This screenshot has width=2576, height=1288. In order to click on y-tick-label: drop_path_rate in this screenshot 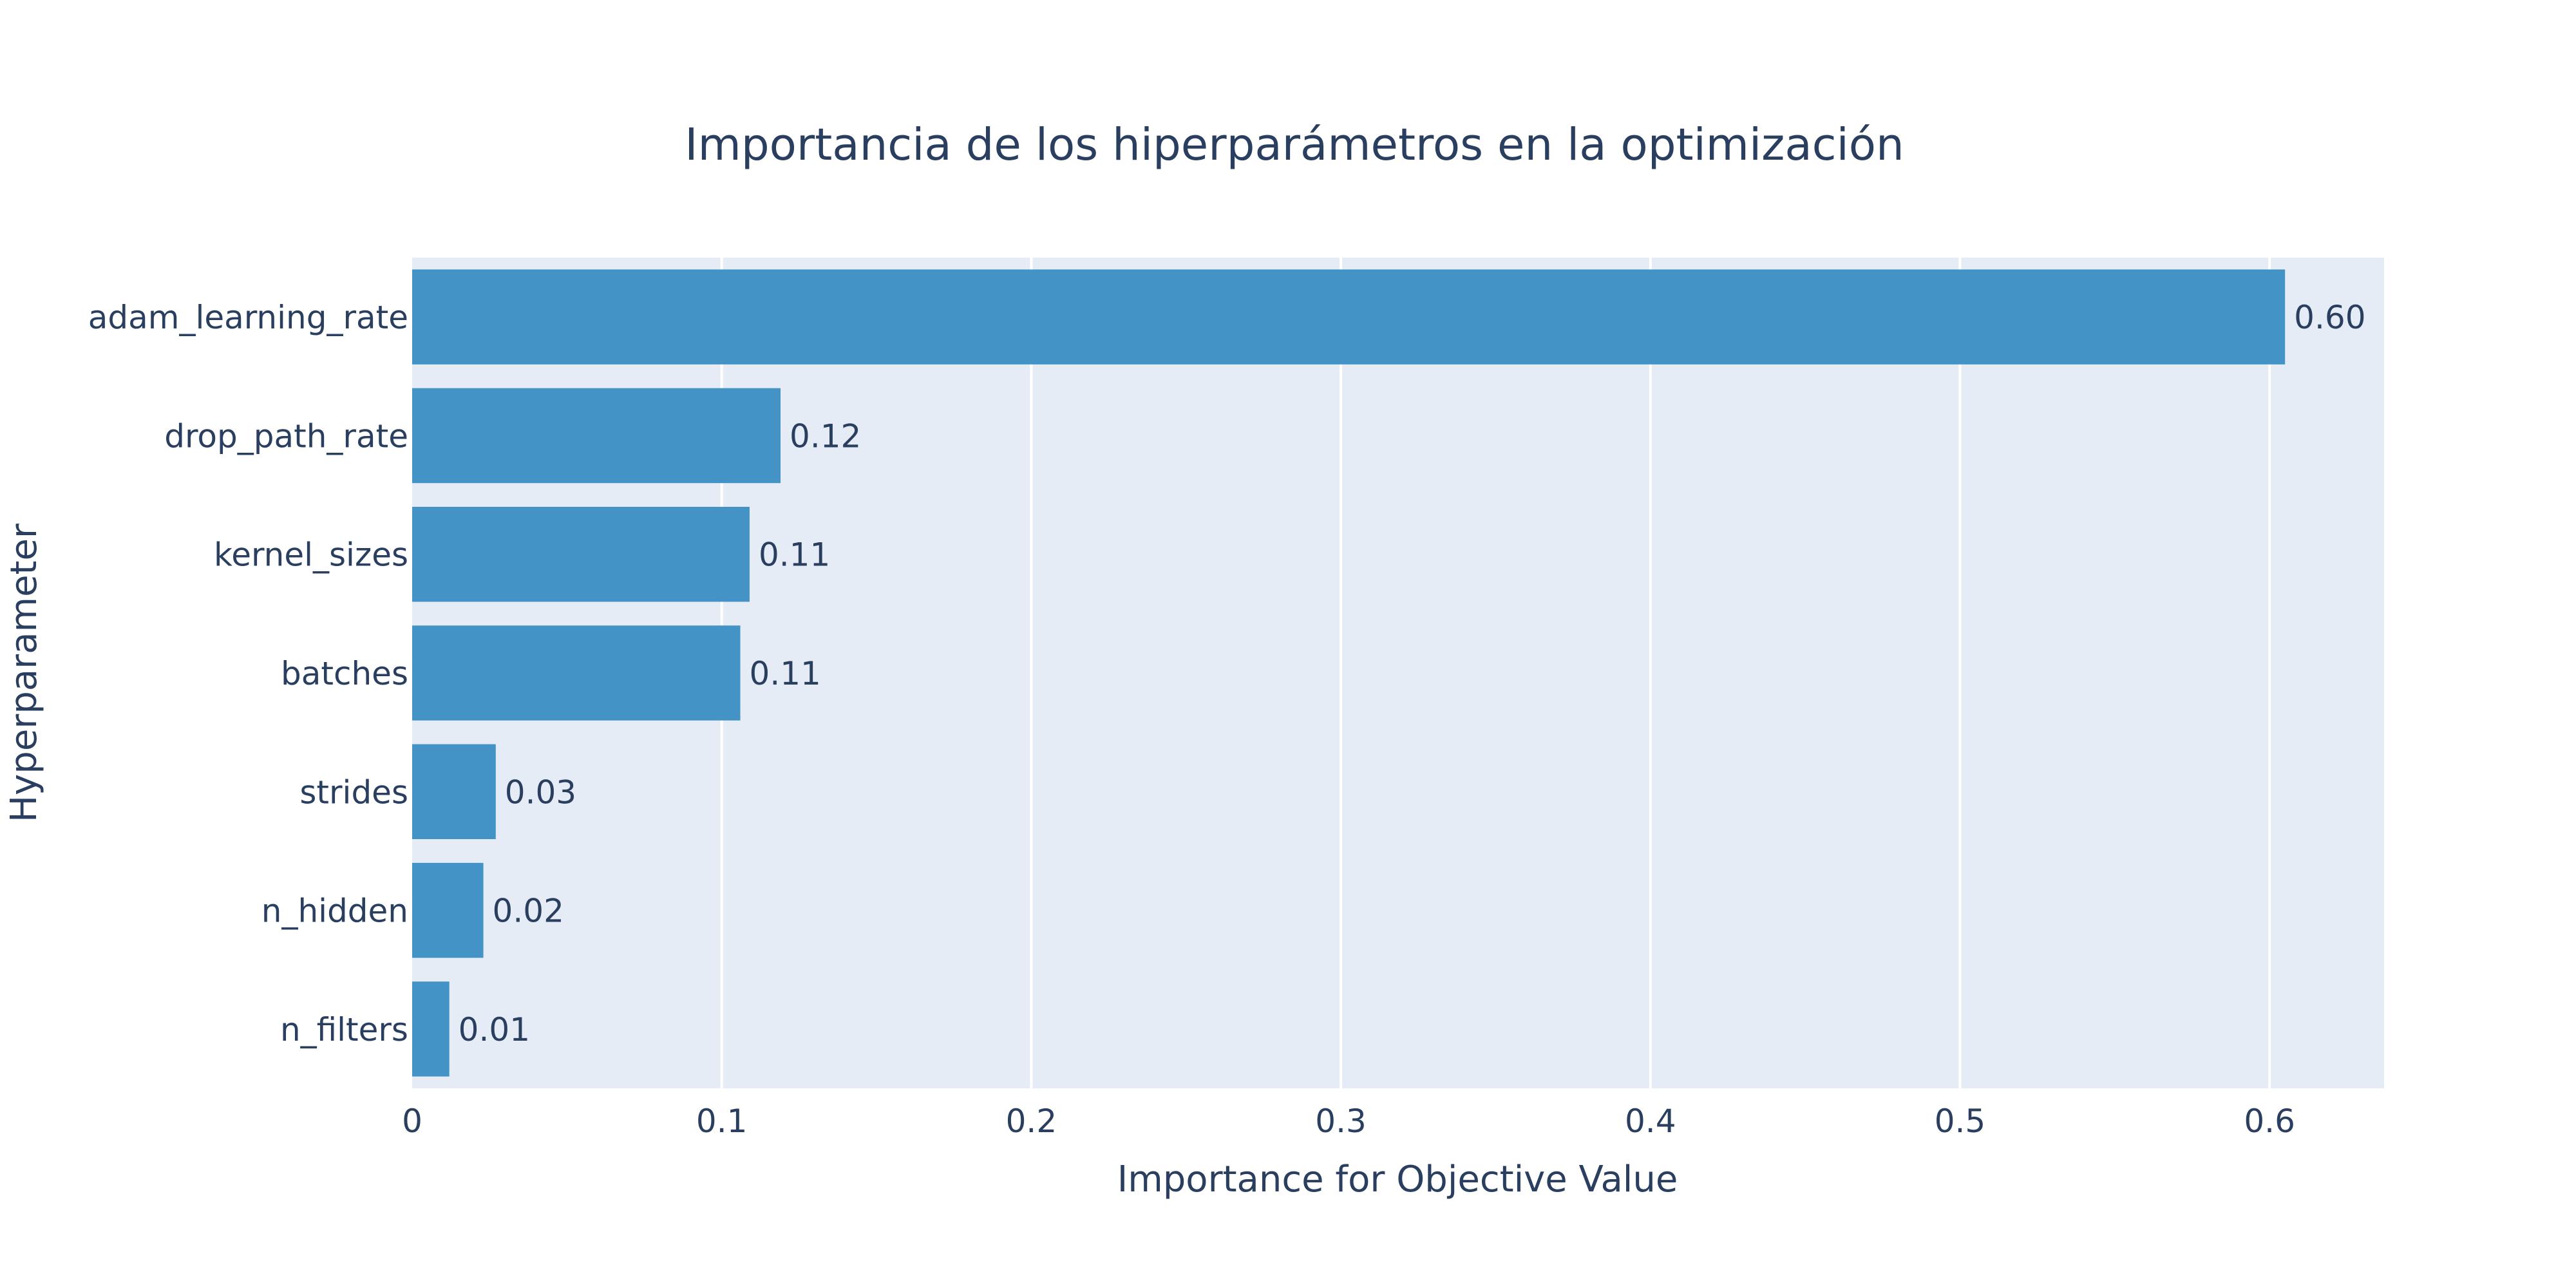, I will do `click(286, 436)`.